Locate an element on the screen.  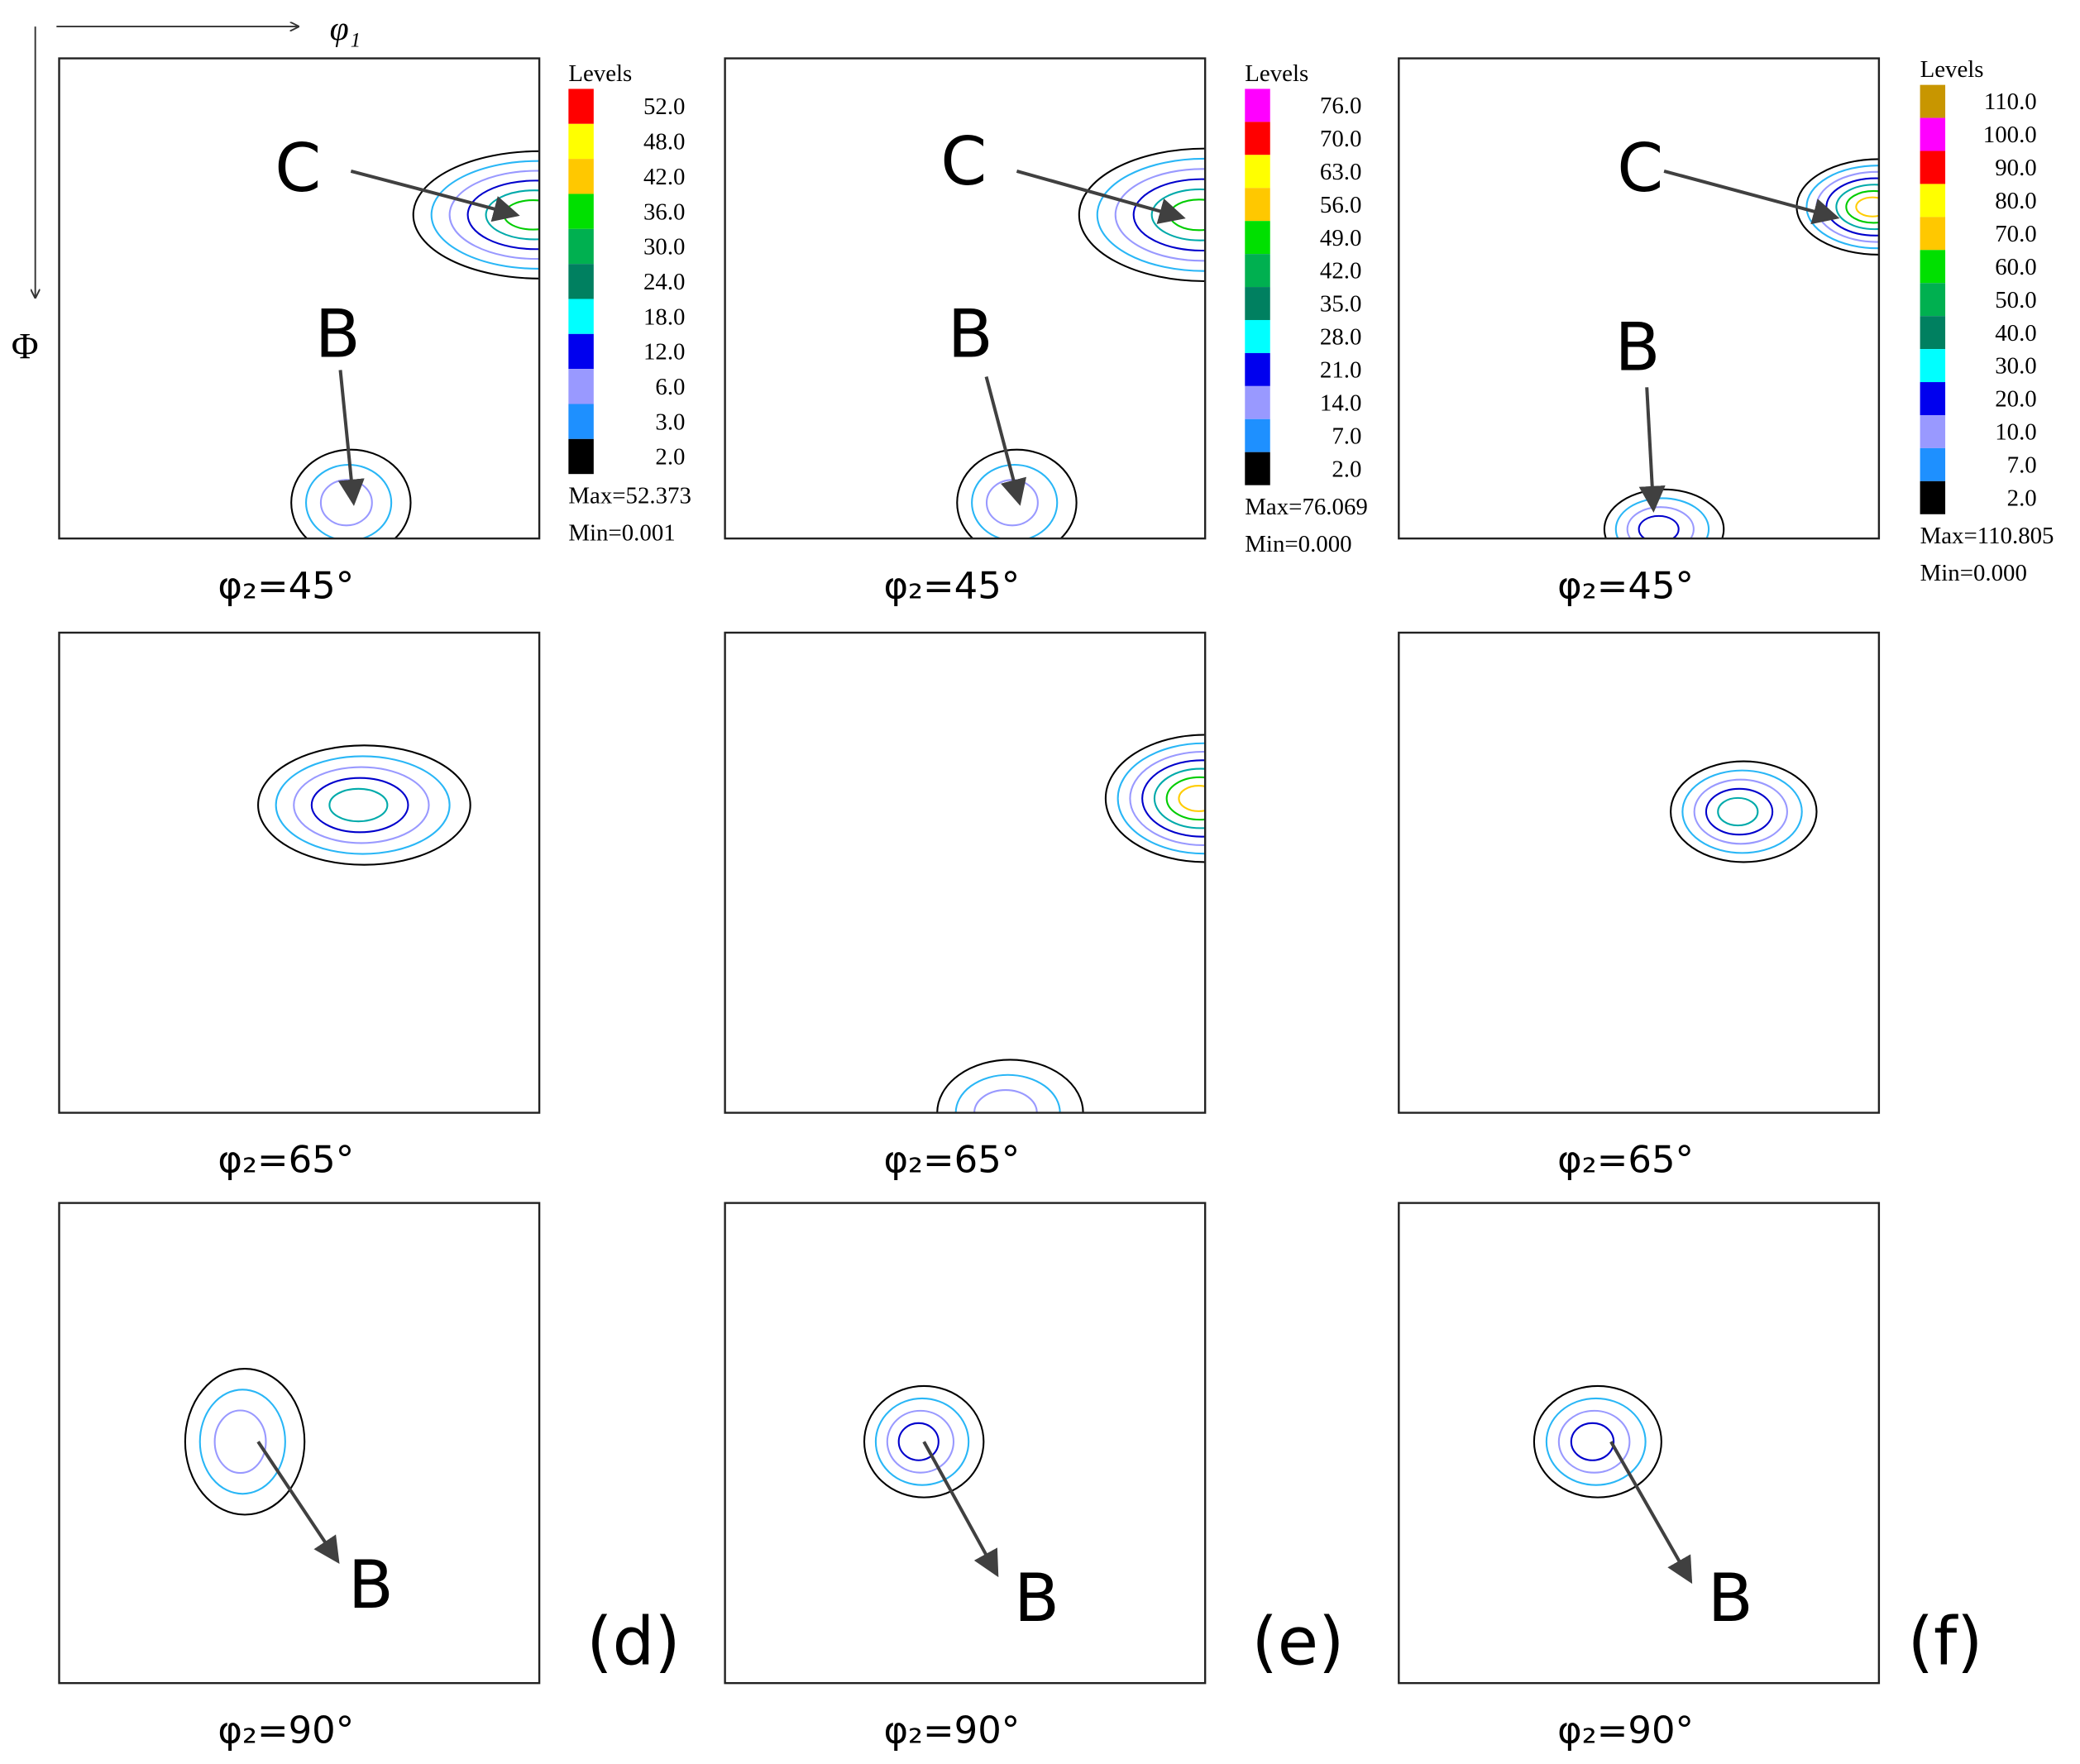
legend-level: 2.0 is located at coordinates (670, 457).